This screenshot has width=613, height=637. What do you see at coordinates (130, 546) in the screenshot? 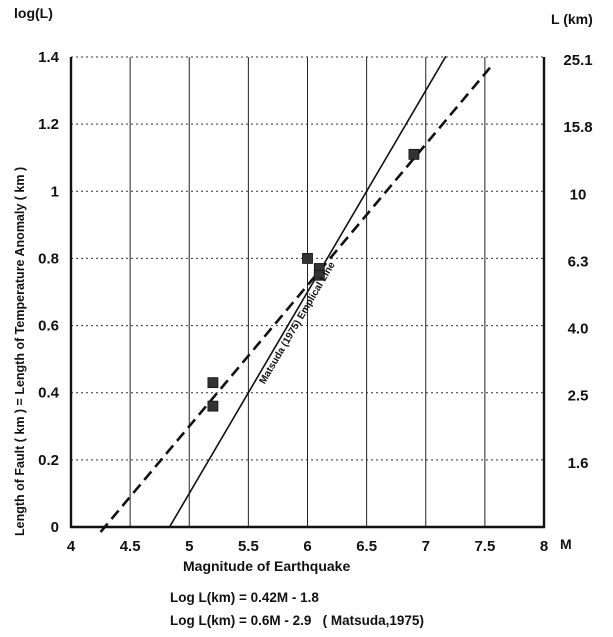
I see `x-tick-label: 4.5` at bounding box center [130, 546].